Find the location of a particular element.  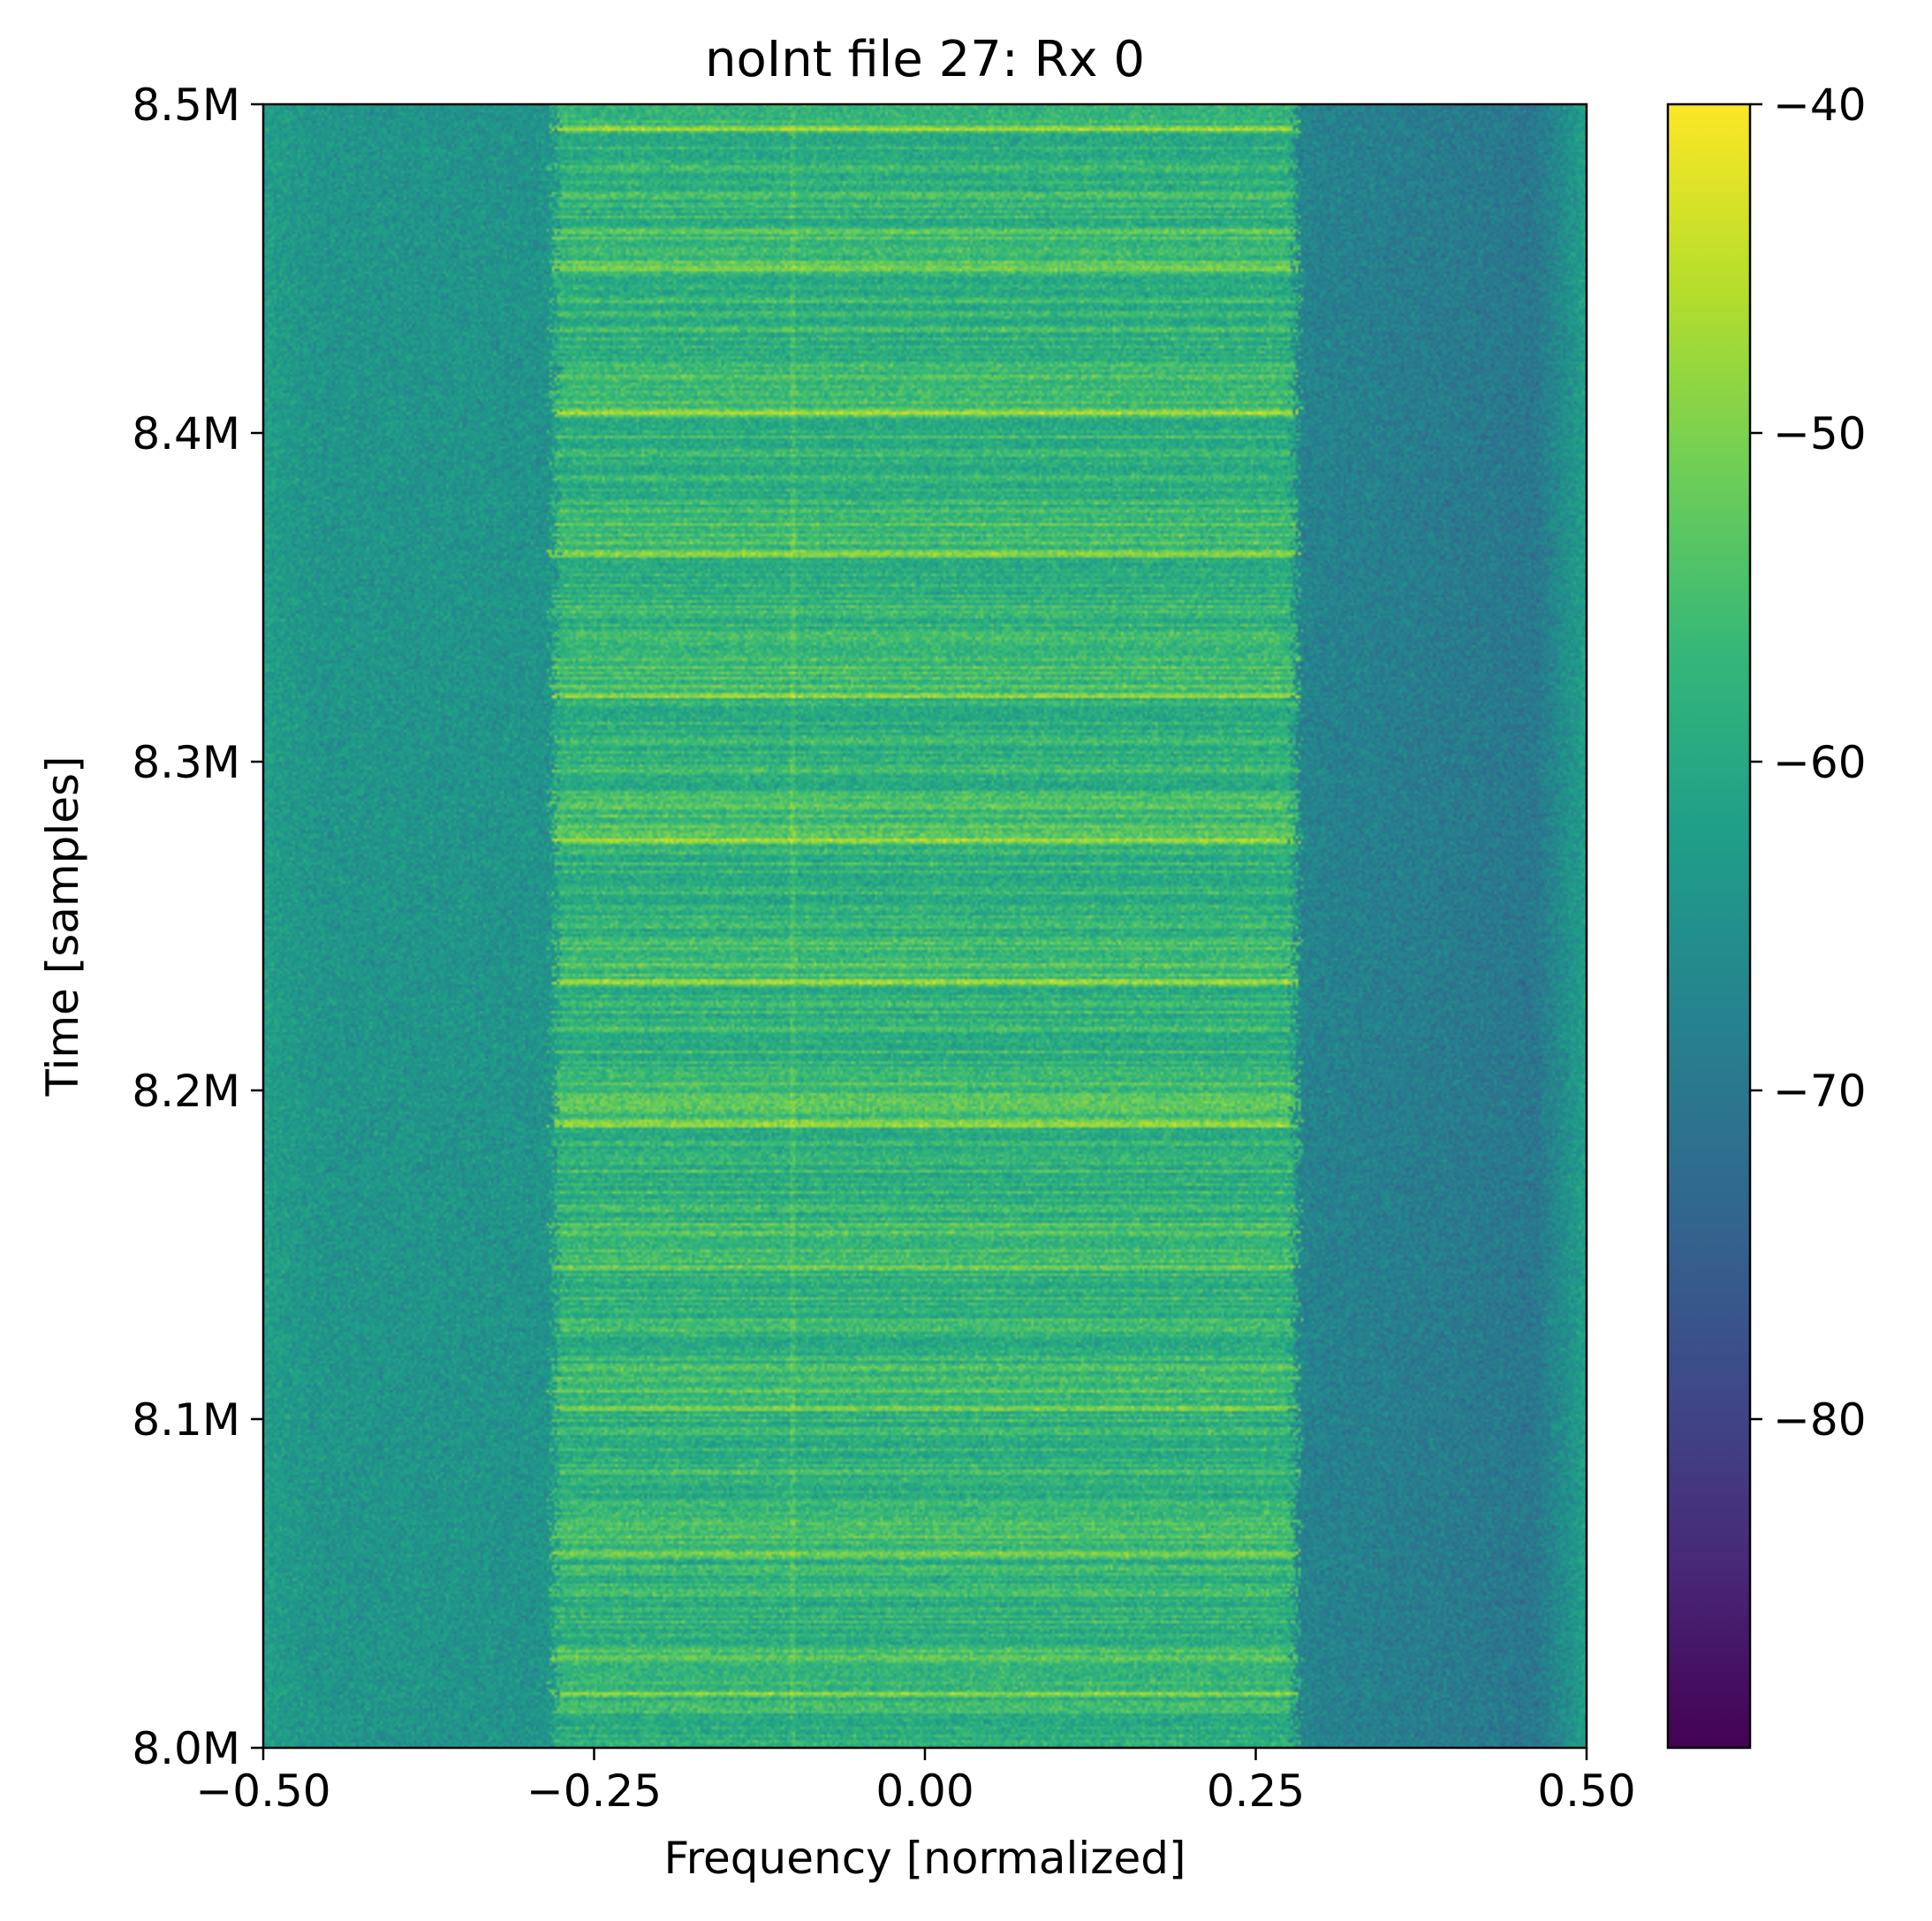

colorbar-ticks: −40 −50 −60 −70 −80 is located at coordinates (1809, 763).